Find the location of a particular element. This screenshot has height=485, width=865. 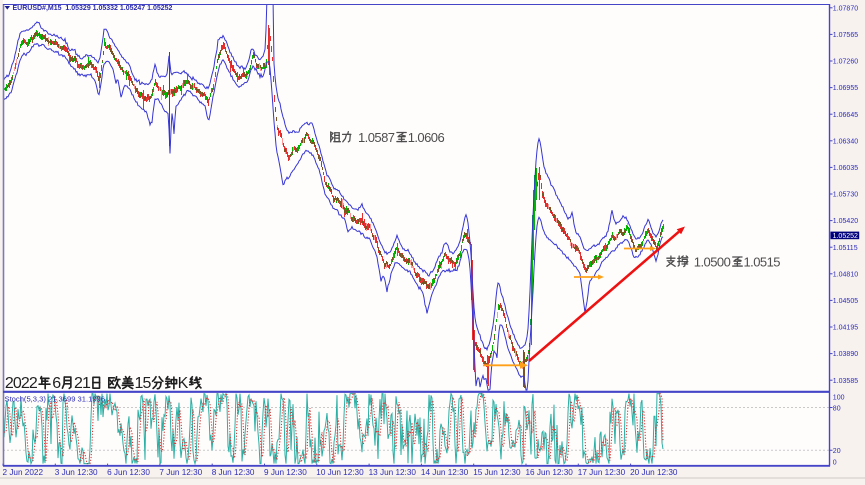

svg-text: 1.05115 is located at coordinates (845, 248).